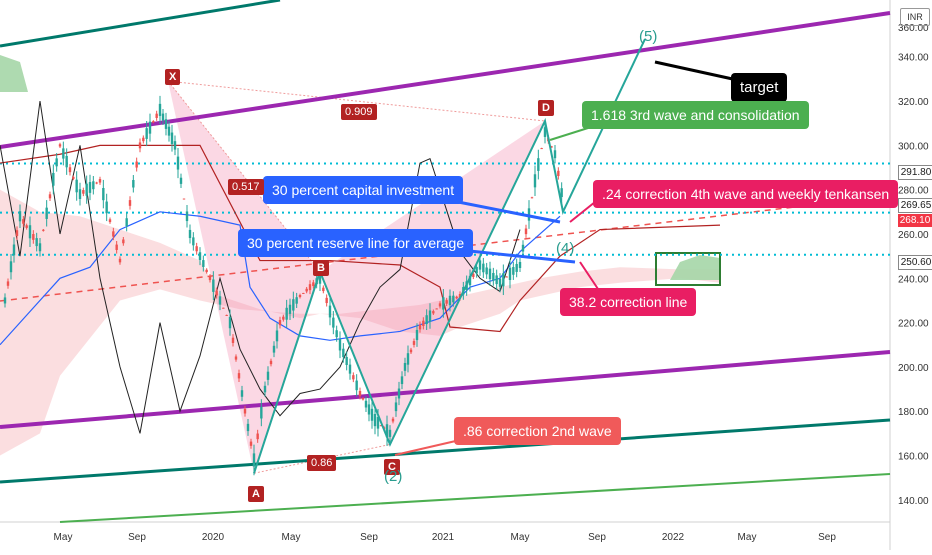 The height and width of the screenshot is (555, 932). I want to click on third-wave-pointer, so click(569, 134).